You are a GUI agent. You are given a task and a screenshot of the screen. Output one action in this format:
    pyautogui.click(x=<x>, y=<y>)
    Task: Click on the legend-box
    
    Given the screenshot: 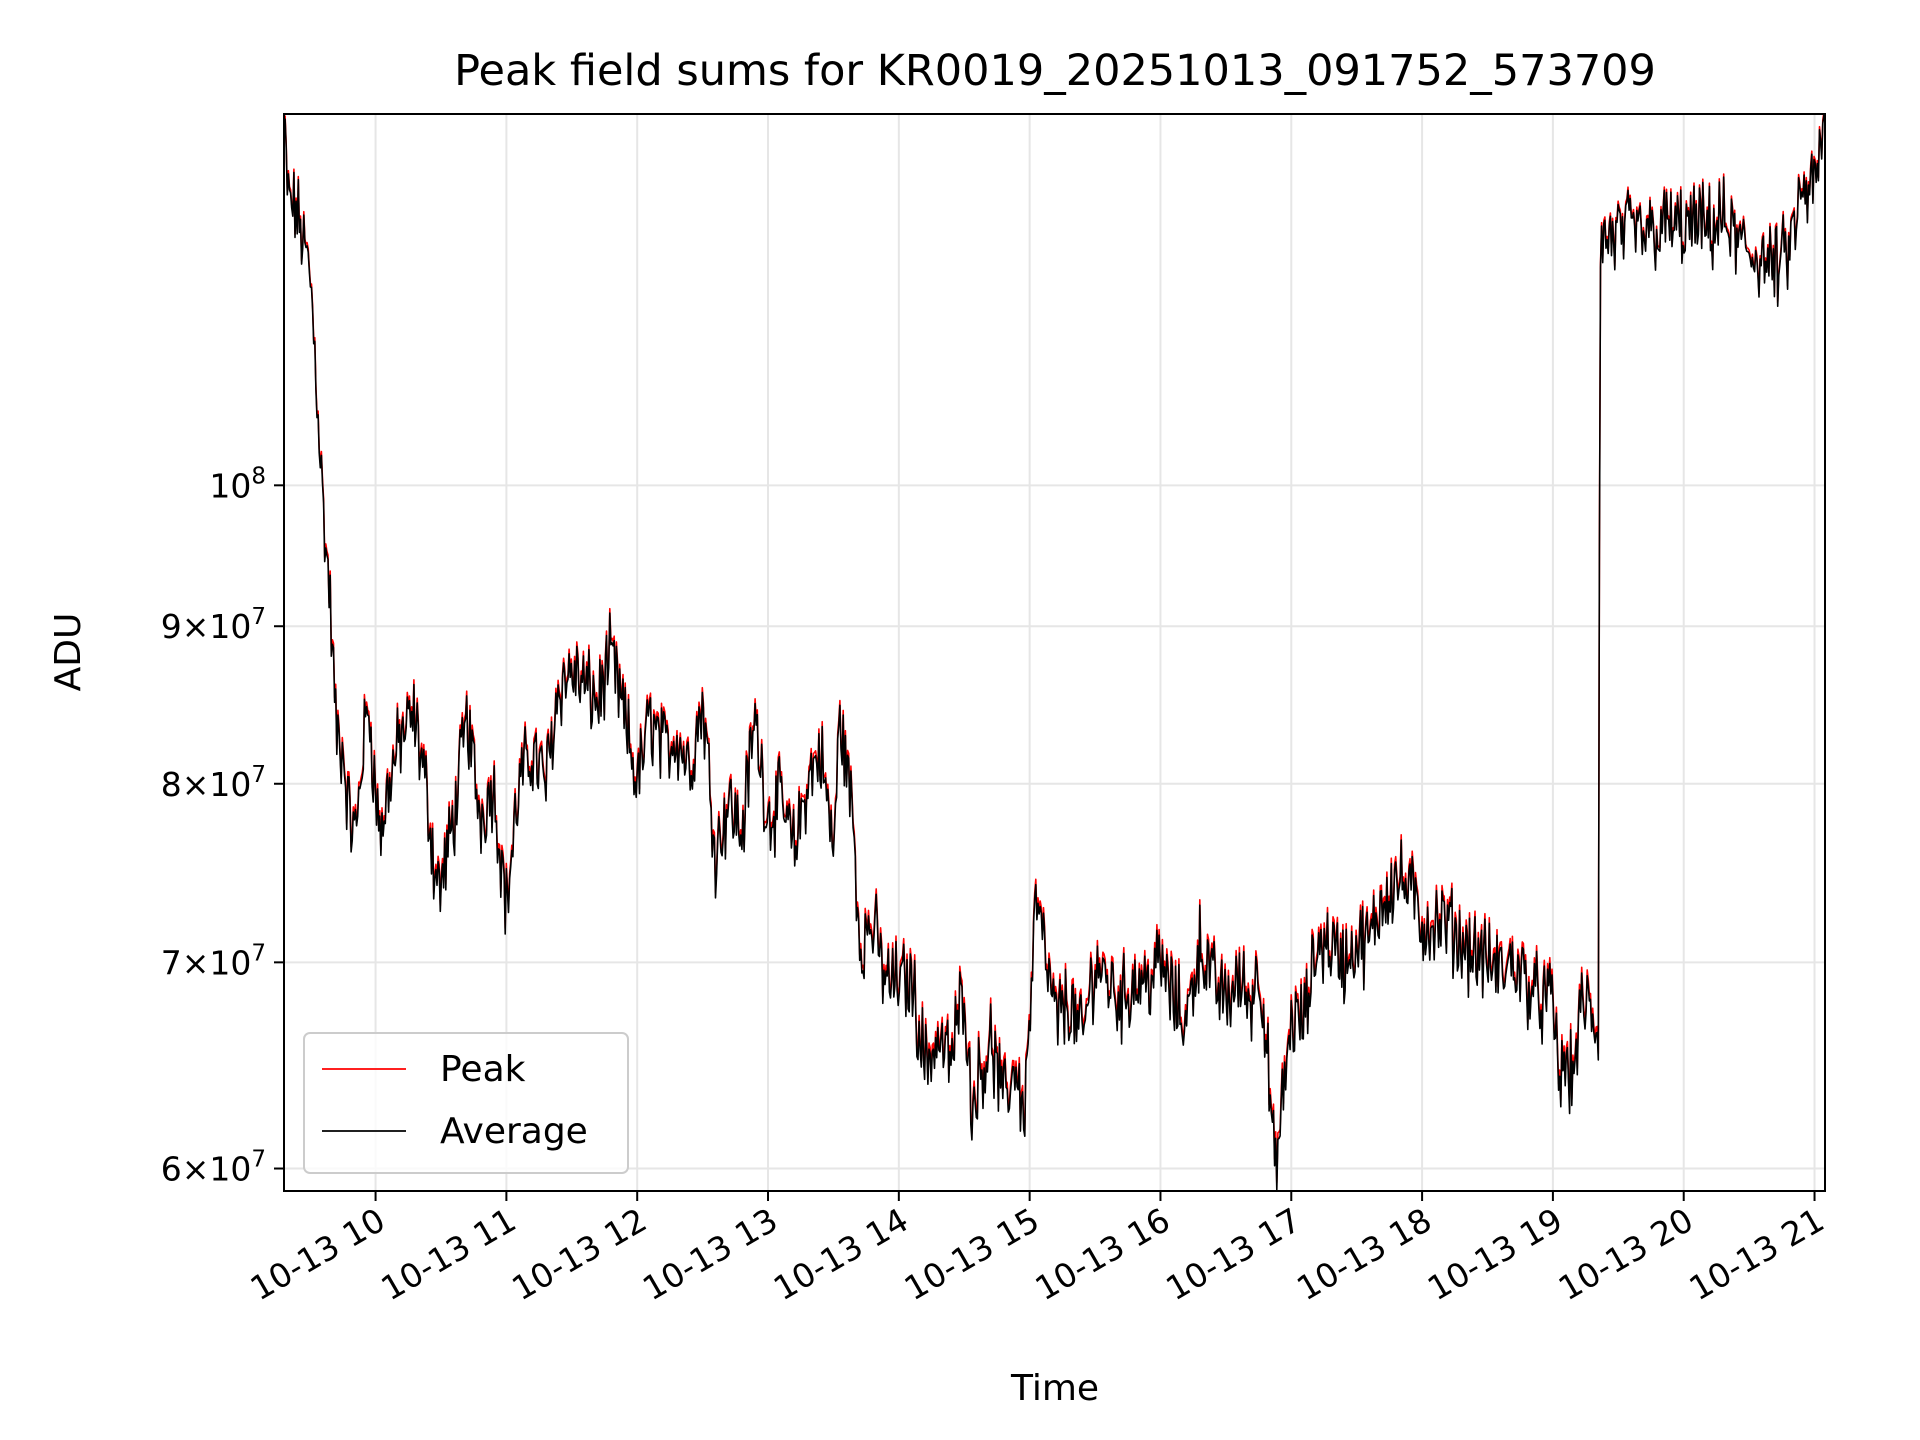 What is the action you would take?
    pyautogui.click(x=466, y=1103)
    